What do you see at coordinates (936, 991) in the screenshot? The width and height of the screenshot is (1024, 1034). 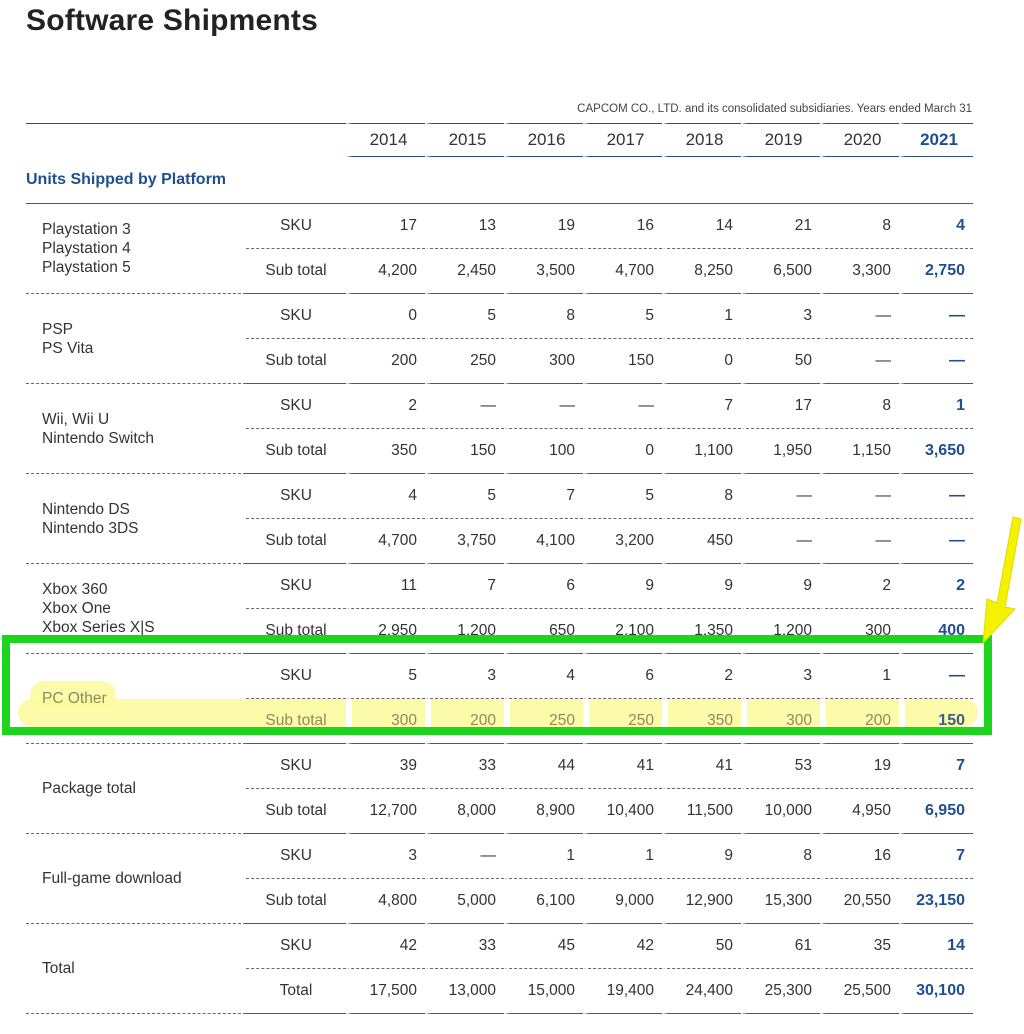 I see `value-cell: 30,100` at bounding box center [936, 991].